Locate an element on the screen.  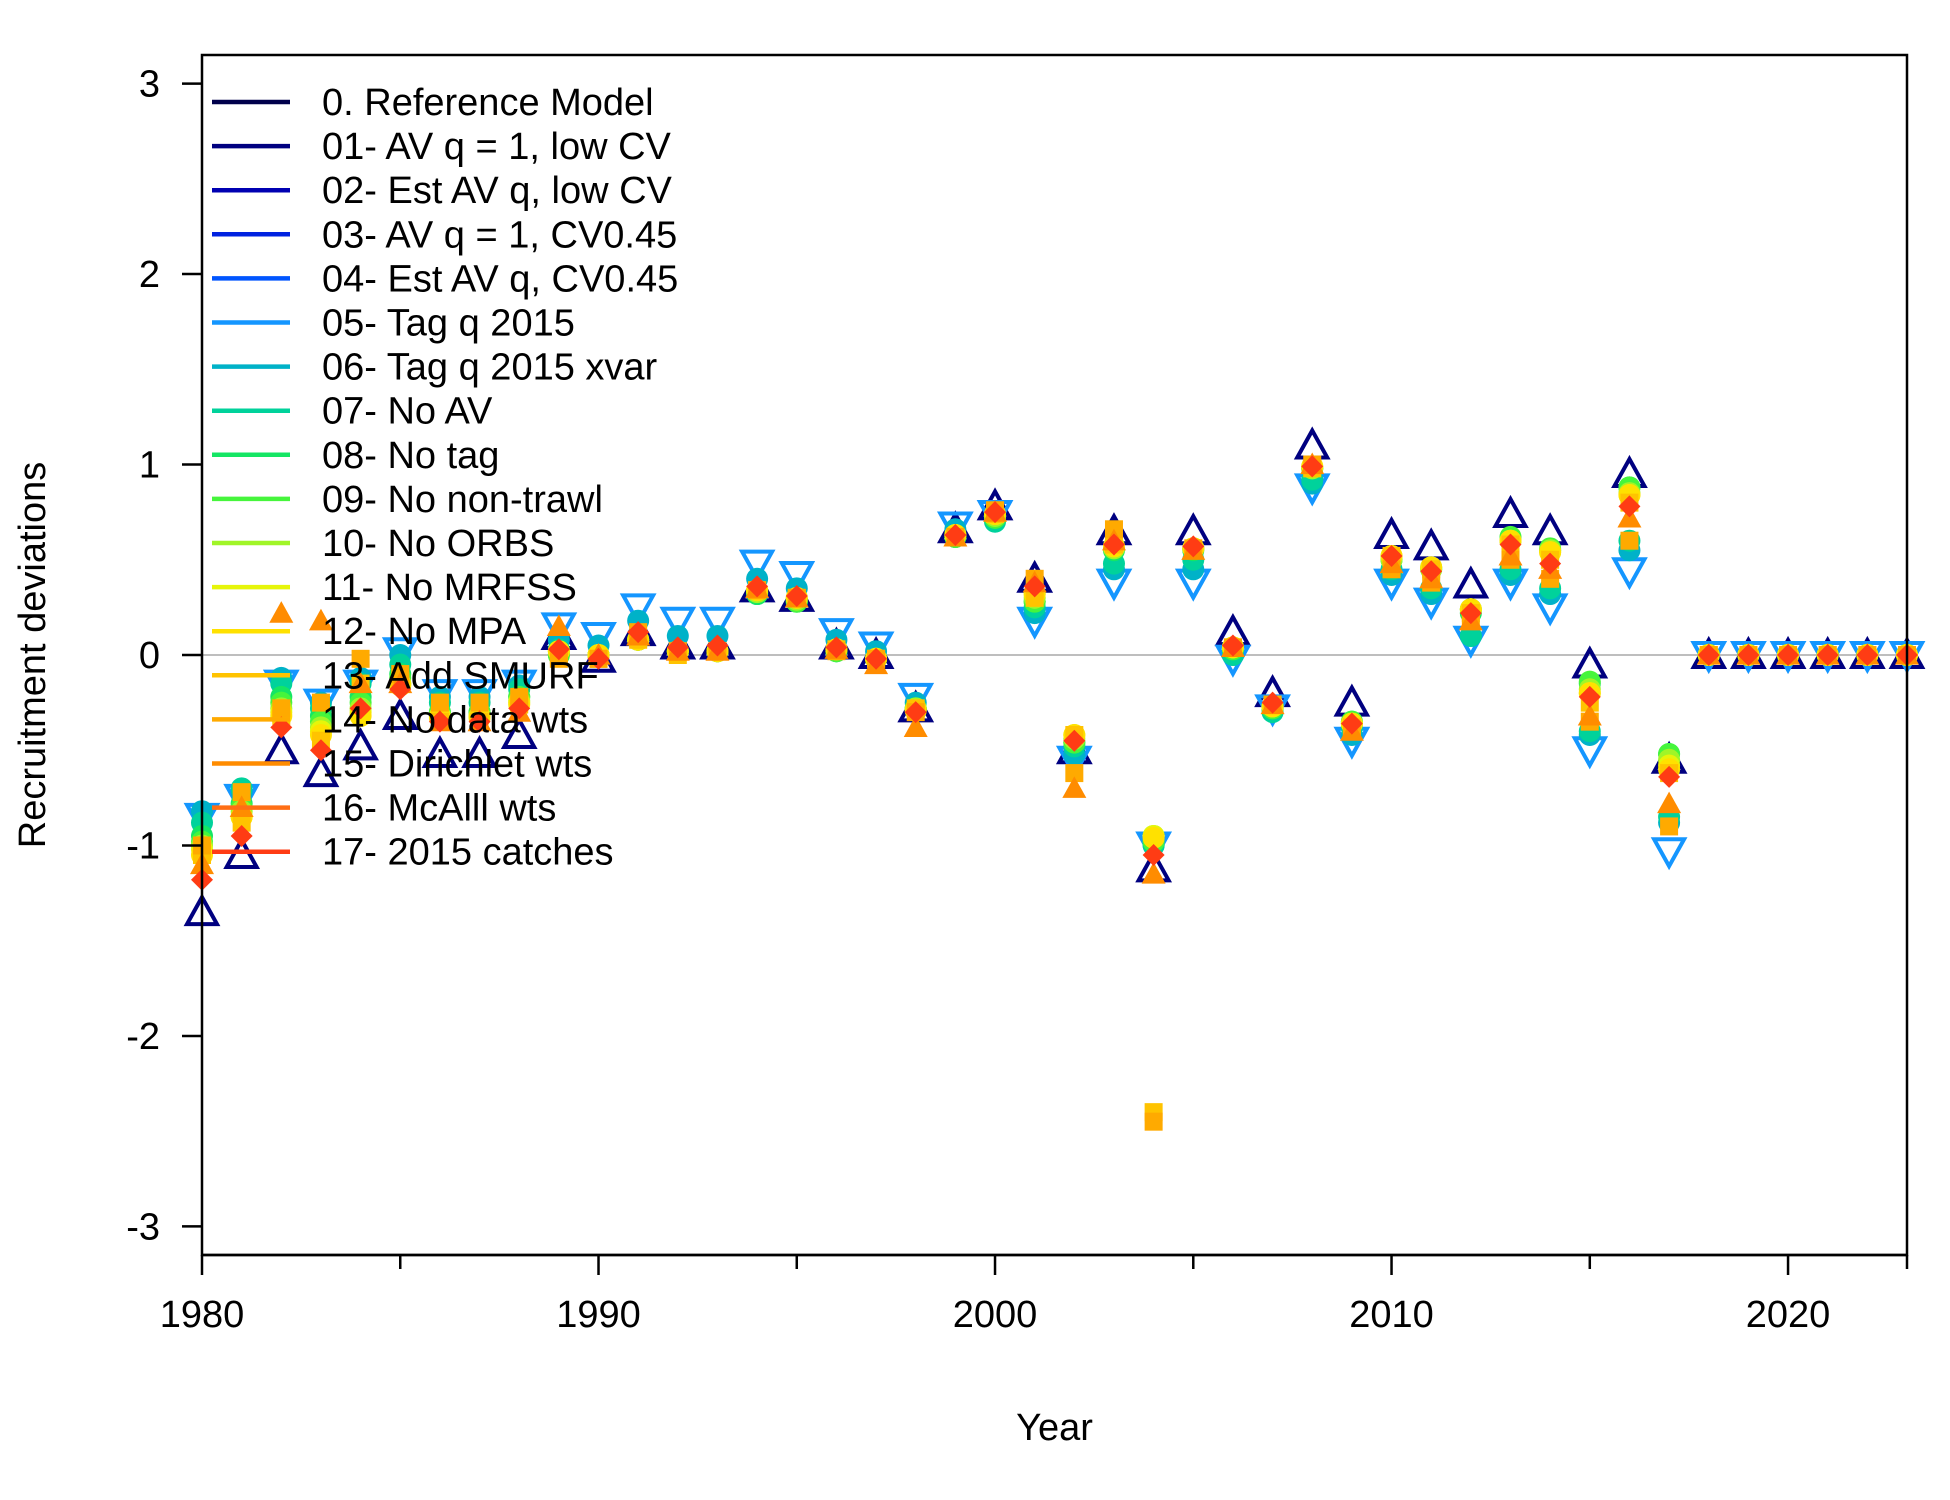
x-tick-label: 2000 is located at coordinates (995, 1315).